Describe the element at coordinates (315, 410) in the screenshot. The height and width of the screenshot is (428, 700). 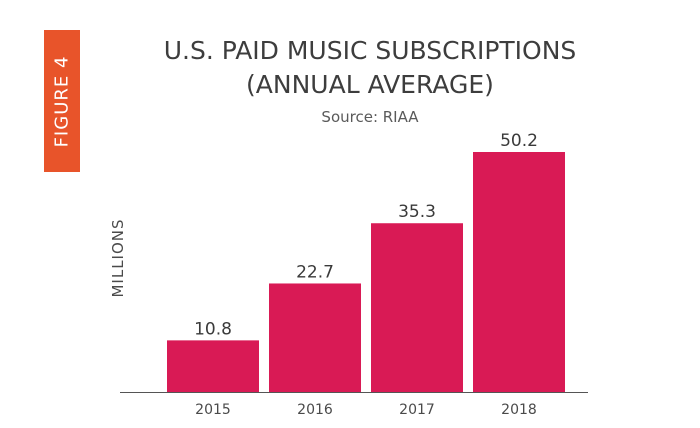
I see `x-tick-label-2016: 2016` at that location.